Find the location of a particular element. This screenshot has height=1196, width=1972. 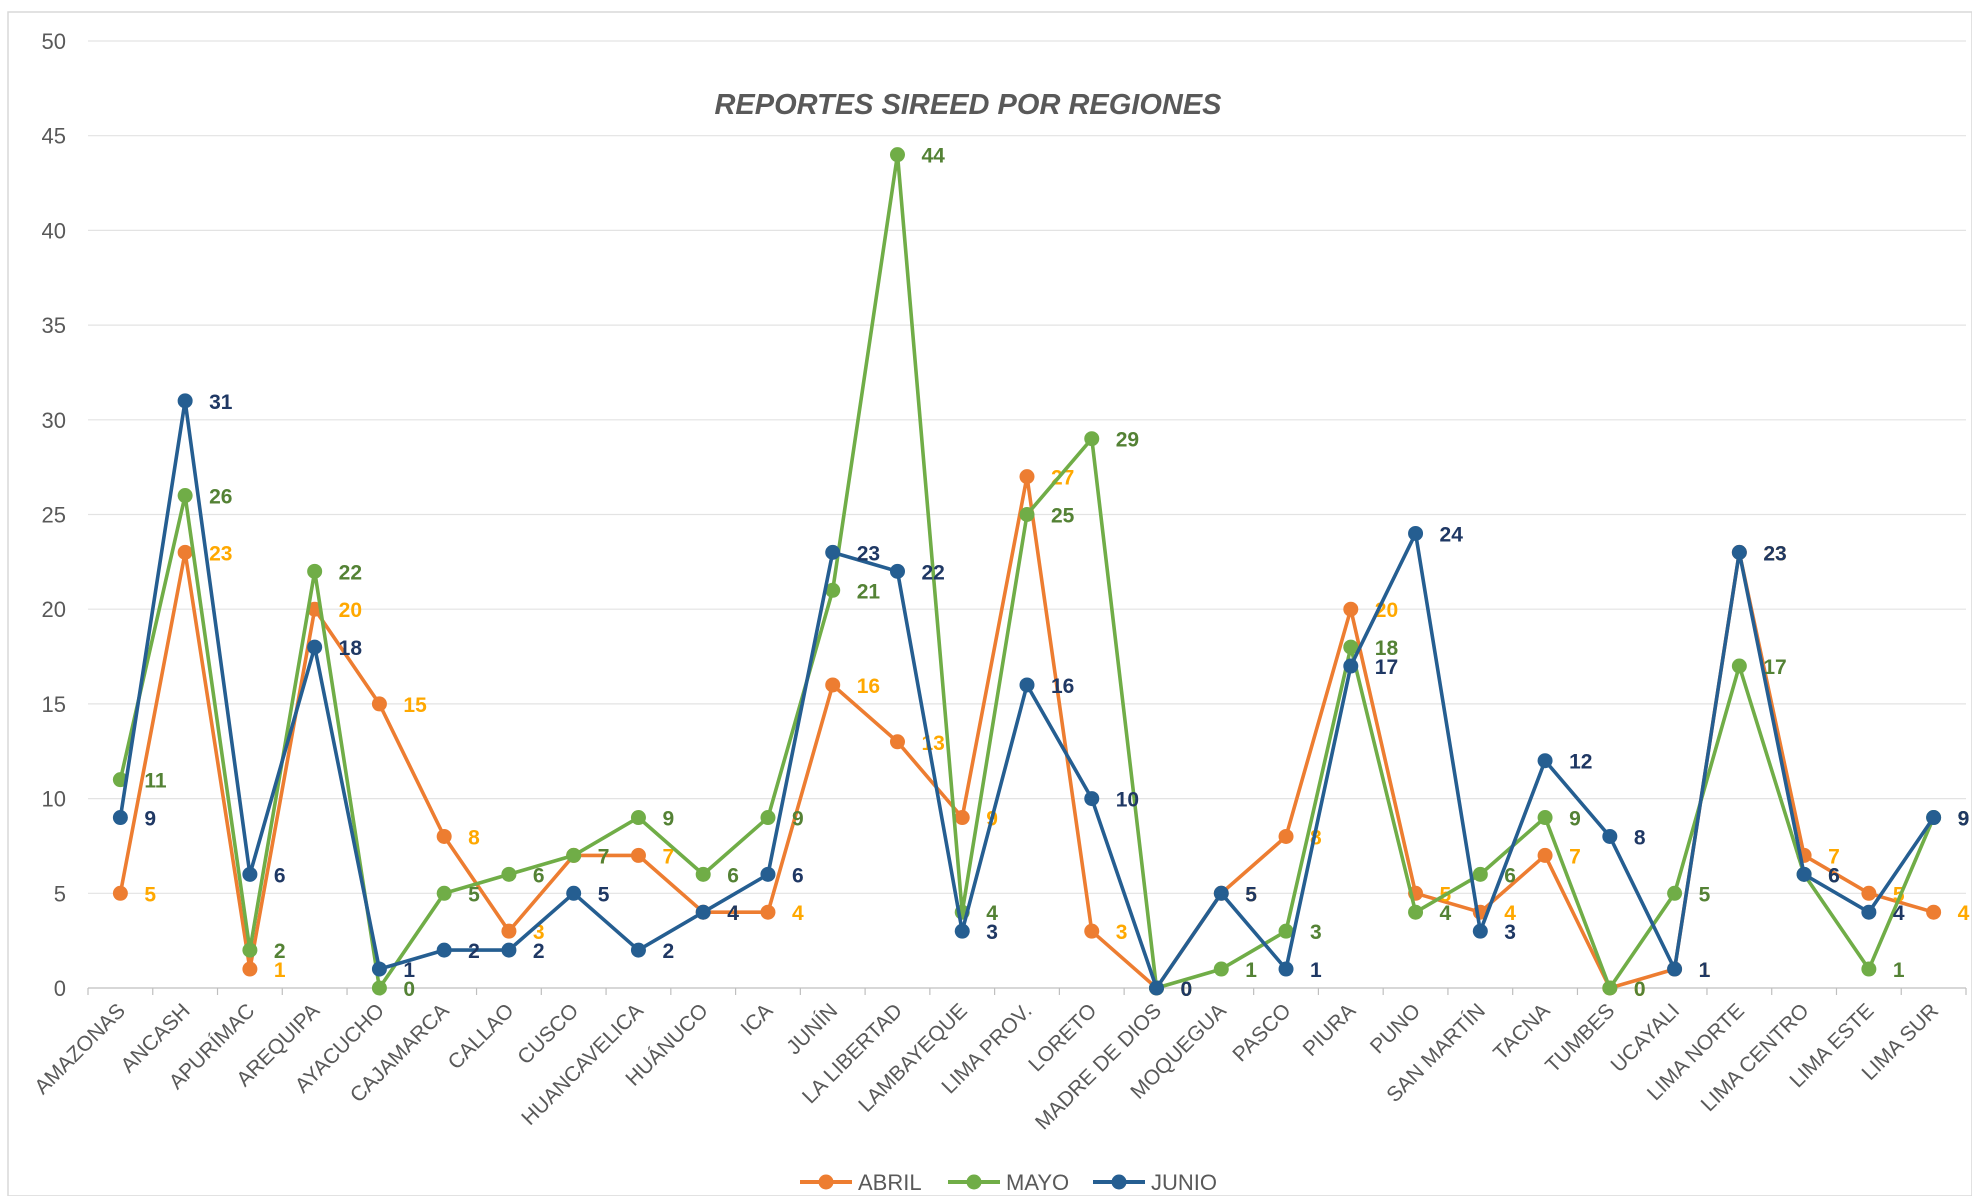

data-label: 20 is located at coordinates (350, 610).